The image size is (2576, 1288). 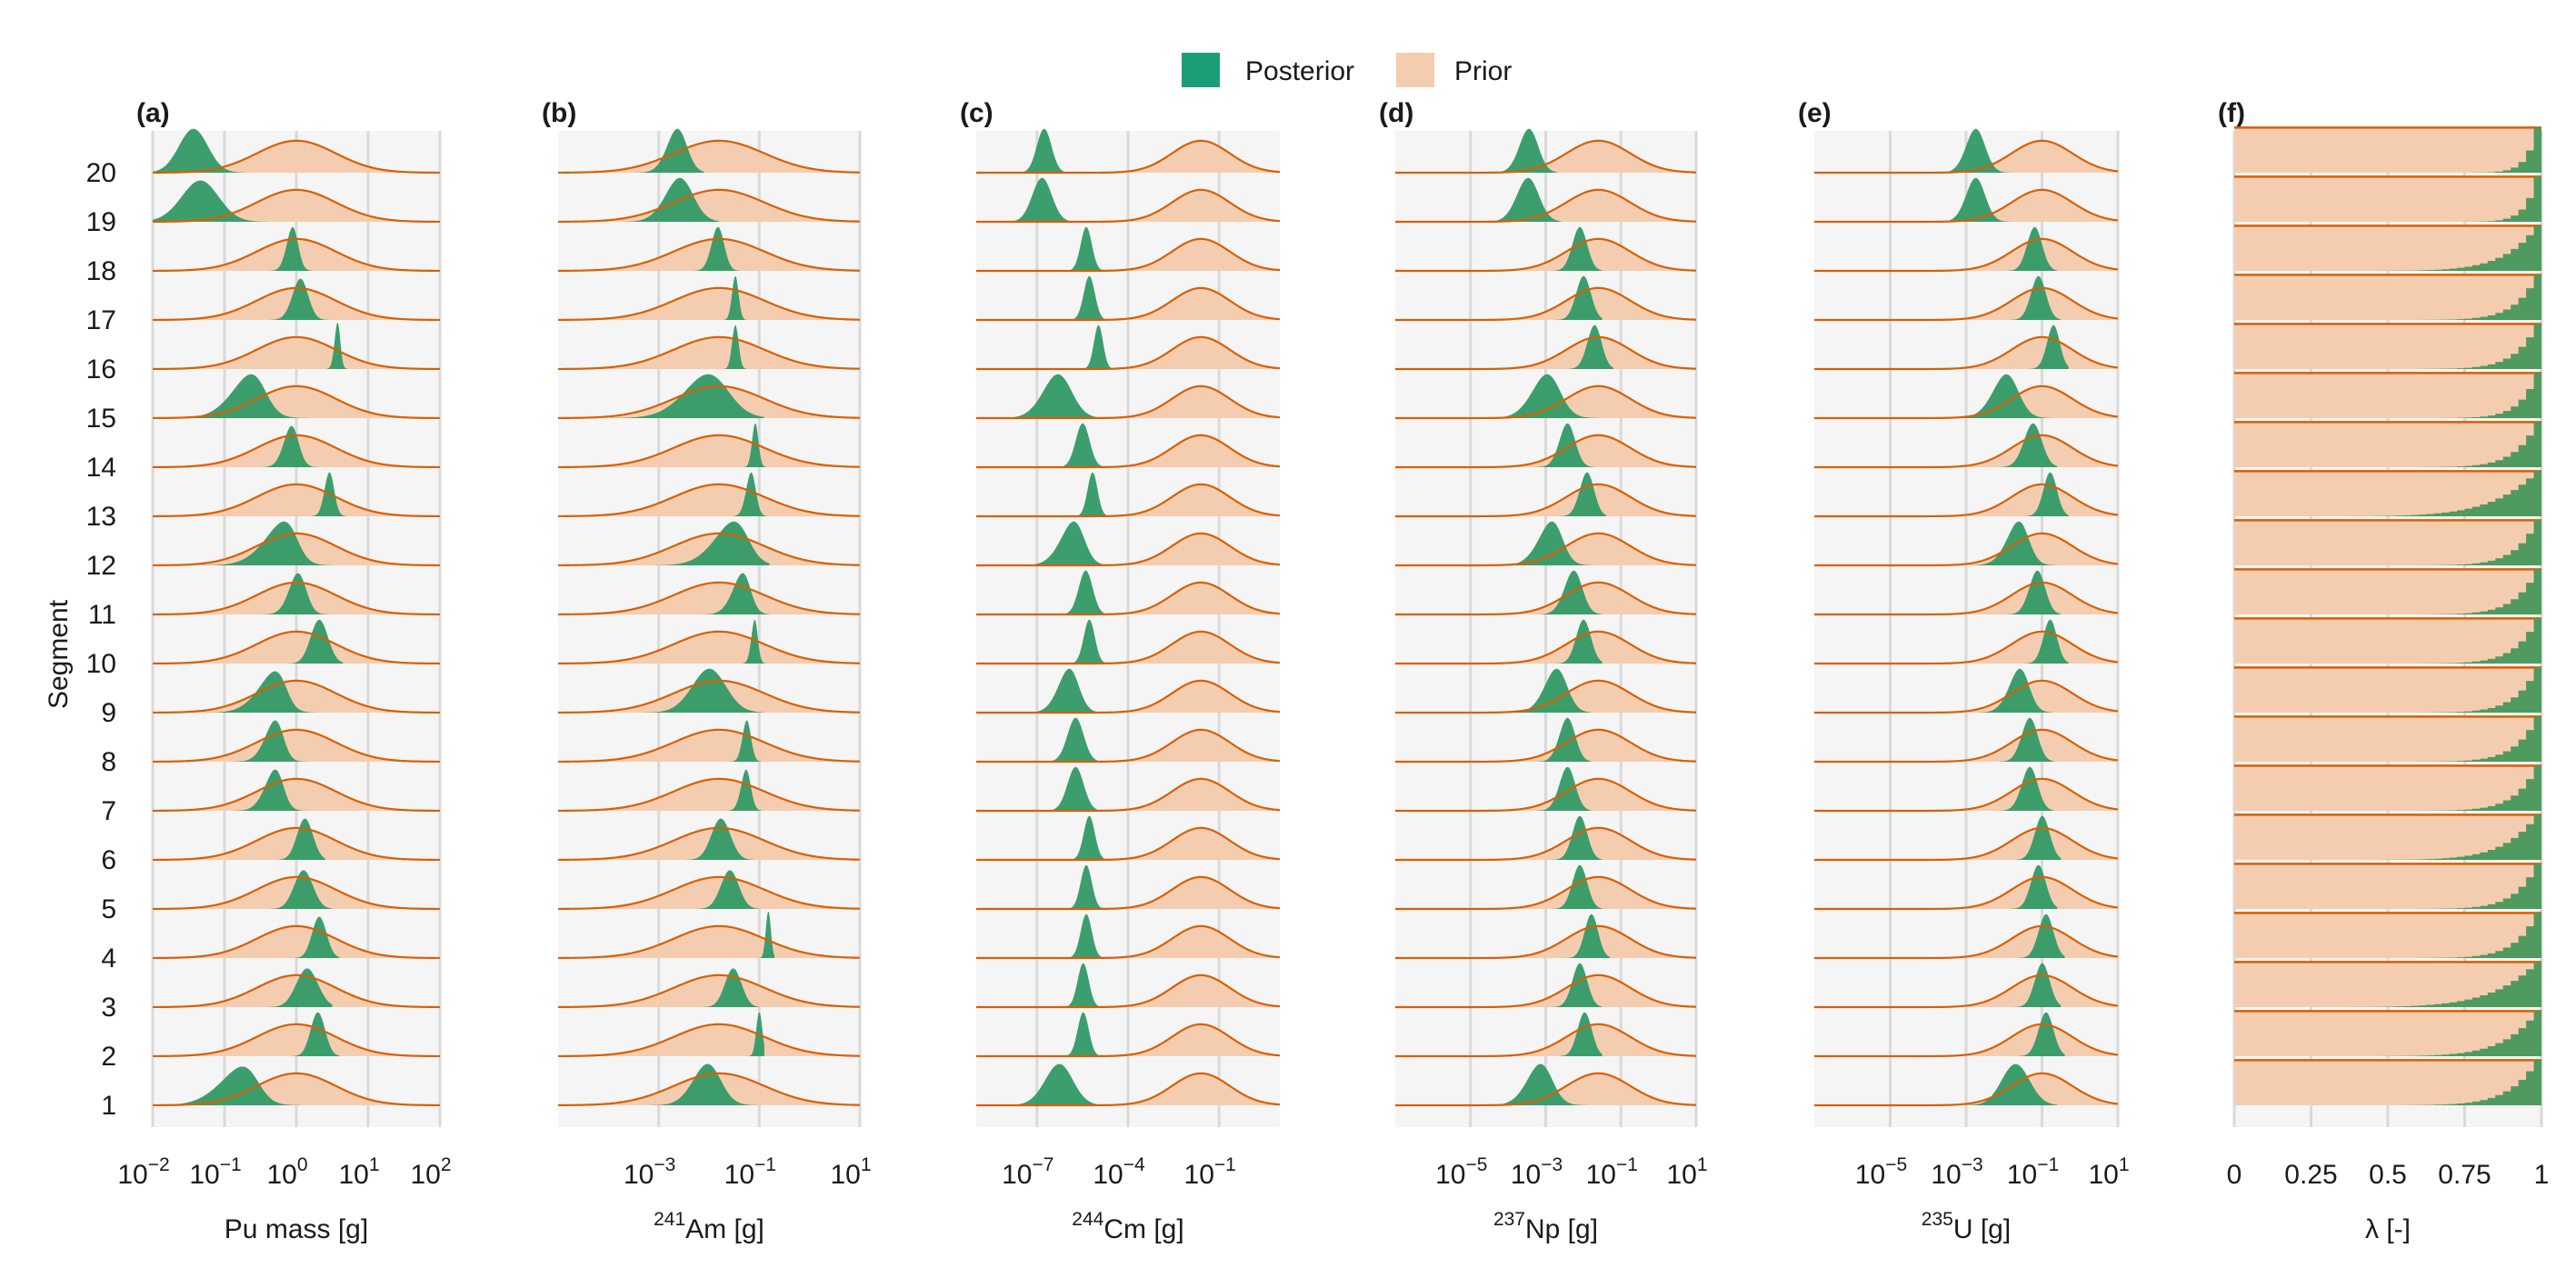 What do you see at coordinates (1415, 70) in the screenshot?
I see `legend-swatch-prior` at bounding box center [1415, 70].